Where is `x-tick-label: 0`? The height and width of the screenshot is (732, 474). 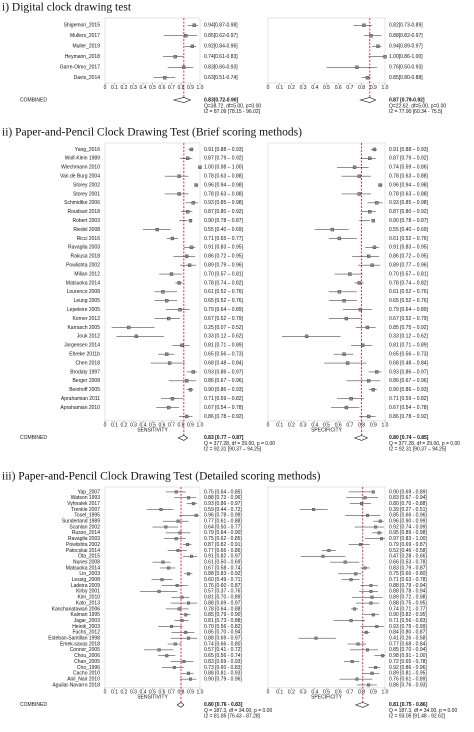
x-tick-label: 0 is located at coordinates (105, 426).